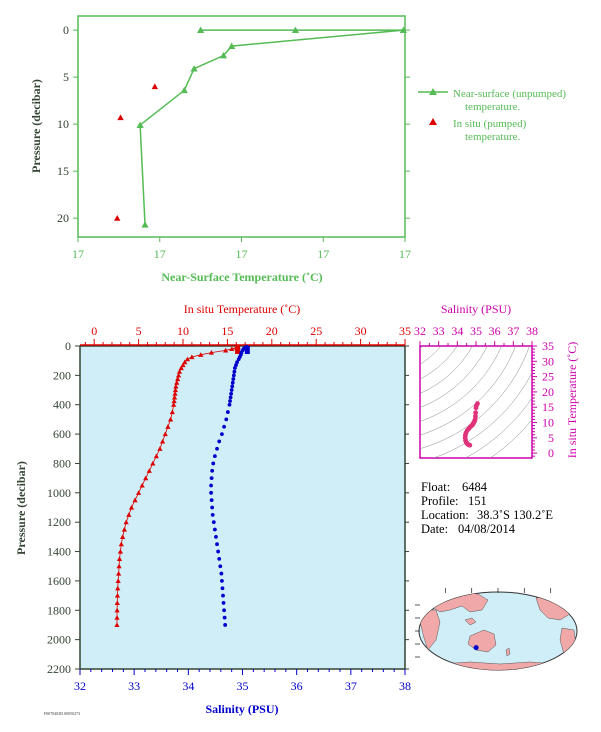 The height and width of the screenshot is (732, 601). I want to click on temperature-tick-label: 20, so click(272, 331).